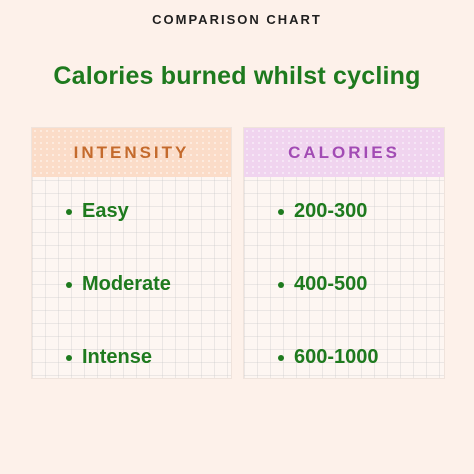 The height and width of the screenshot is (474, 474). I want to click on calories-item: 600-1000, so click(328, 357).